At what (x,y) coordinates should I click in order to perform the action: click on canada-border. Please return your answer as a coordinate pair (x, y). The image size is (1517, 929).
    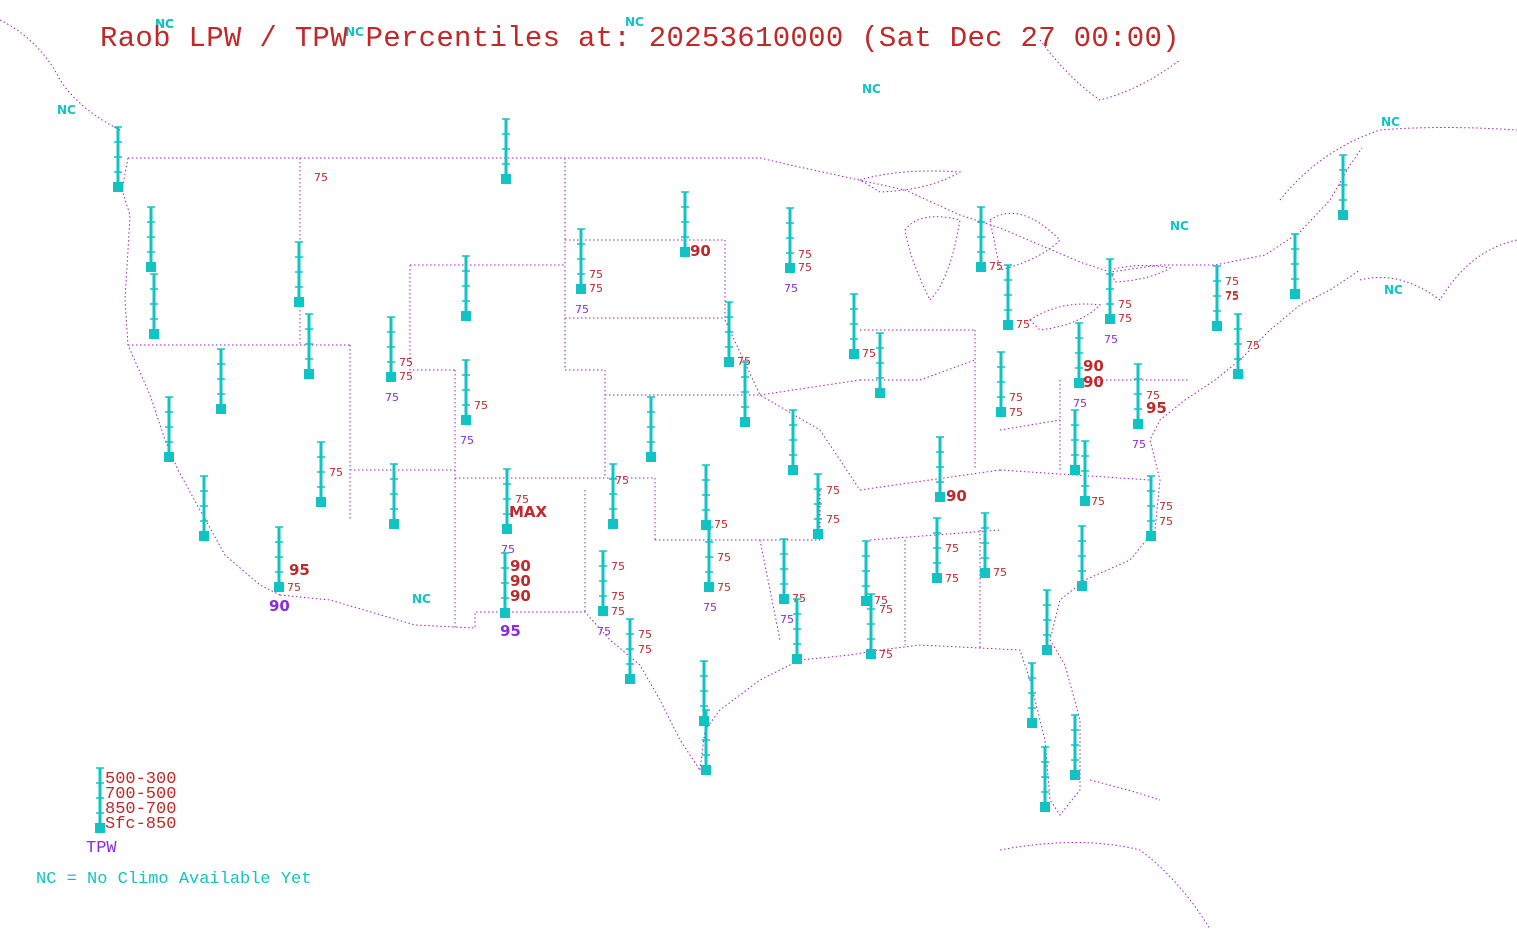
    Looking at the image, I should click on (745, 210).